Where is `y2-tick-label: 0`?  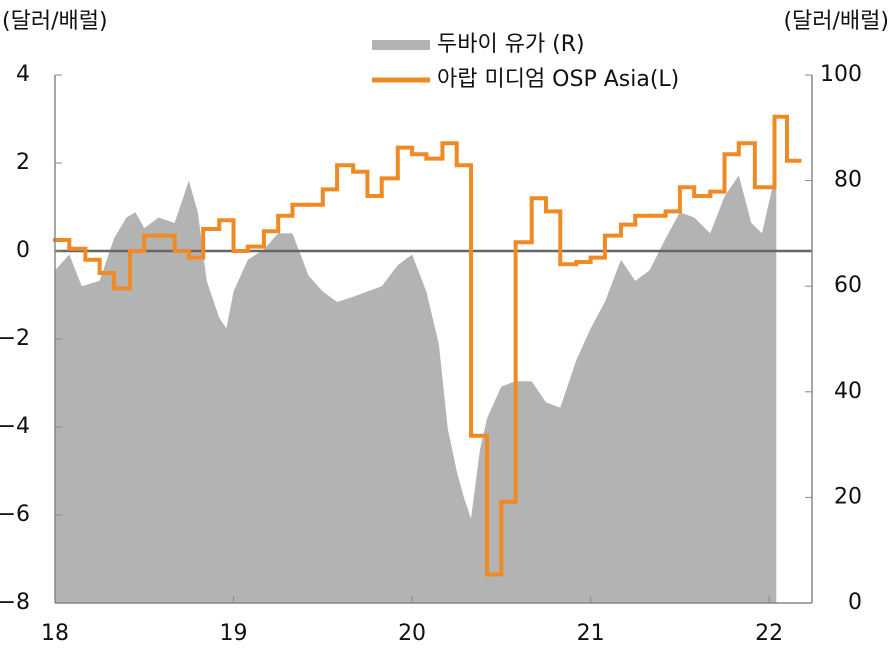
y2-tick-label: 0 is located at coordinates (855, 602).